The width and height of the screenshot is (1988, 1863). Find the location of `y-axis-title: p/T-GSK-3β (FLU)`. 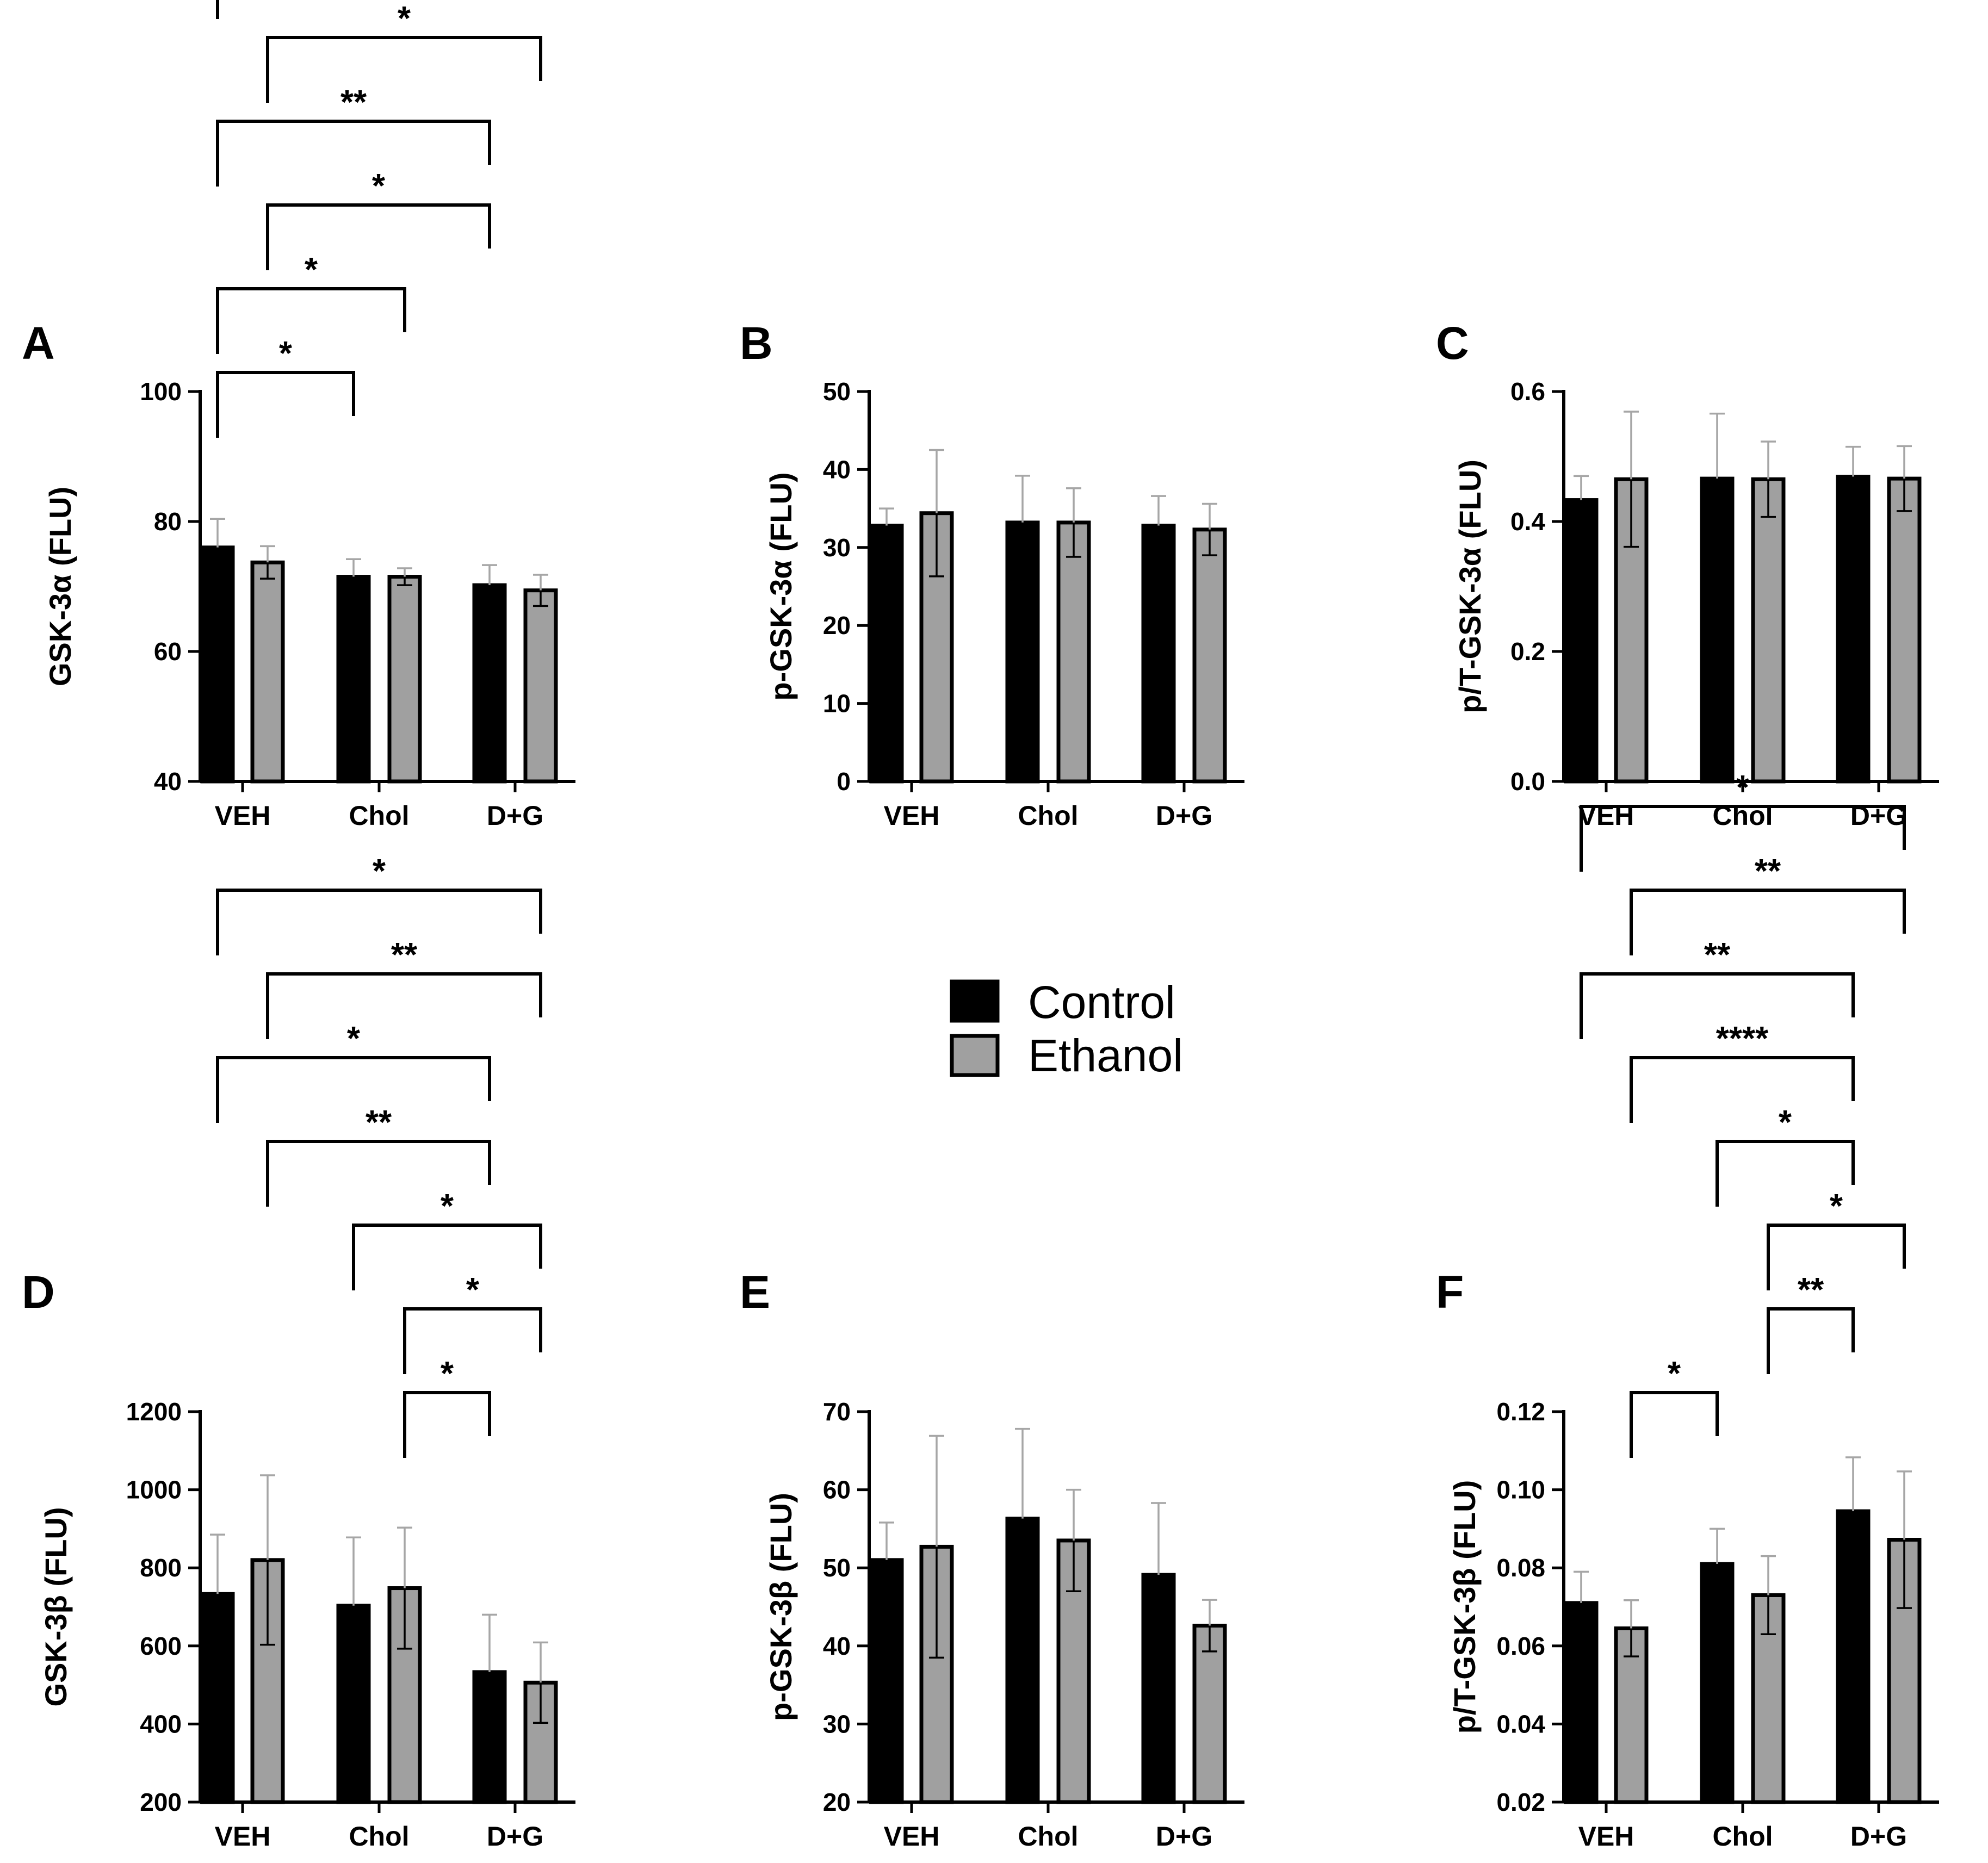

y-axis-title: p/T-GSK-3β (FLU) is located at coordinates (1464, 1607).